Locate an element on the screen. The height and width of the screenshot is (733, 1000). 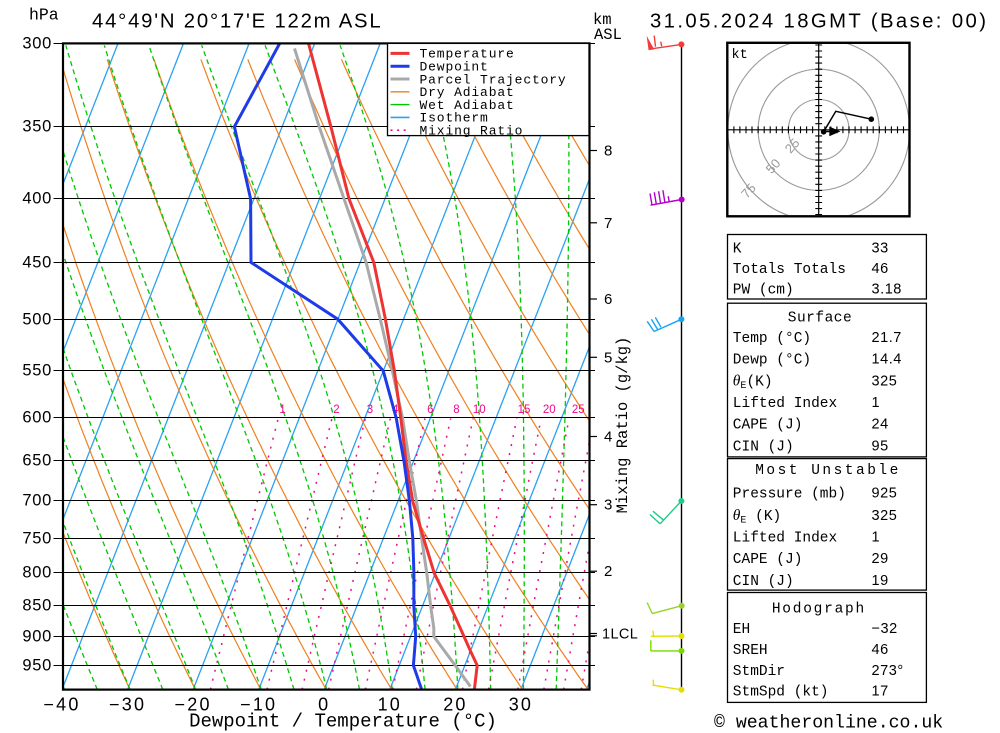
svg-text: SREH is located at coordinates (750, 651).